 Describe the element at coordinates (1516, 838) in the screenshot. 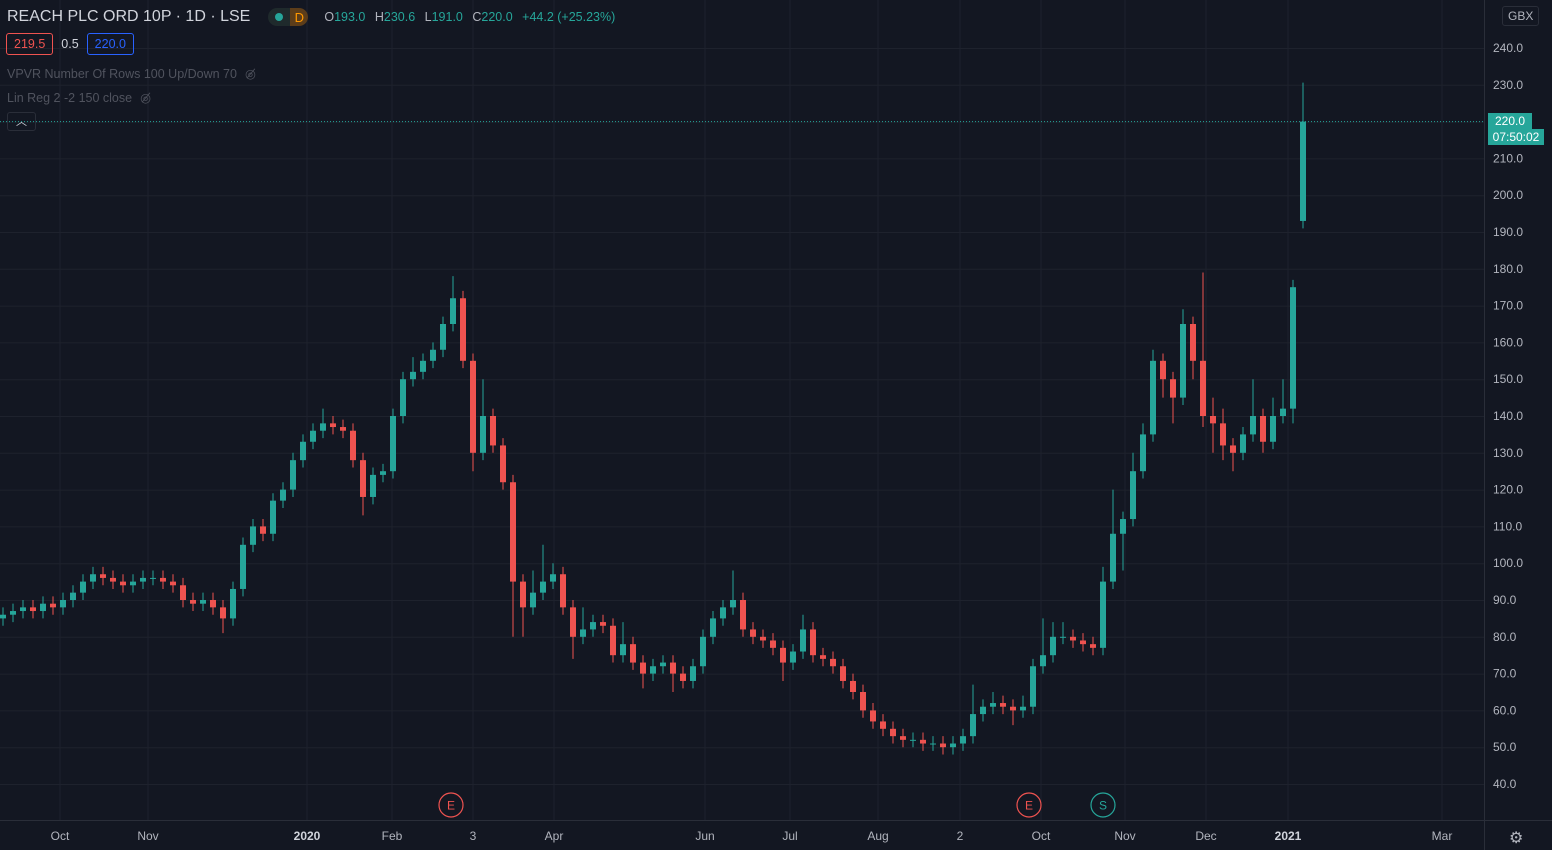

I see `gear-icon: ⚙` at that location.